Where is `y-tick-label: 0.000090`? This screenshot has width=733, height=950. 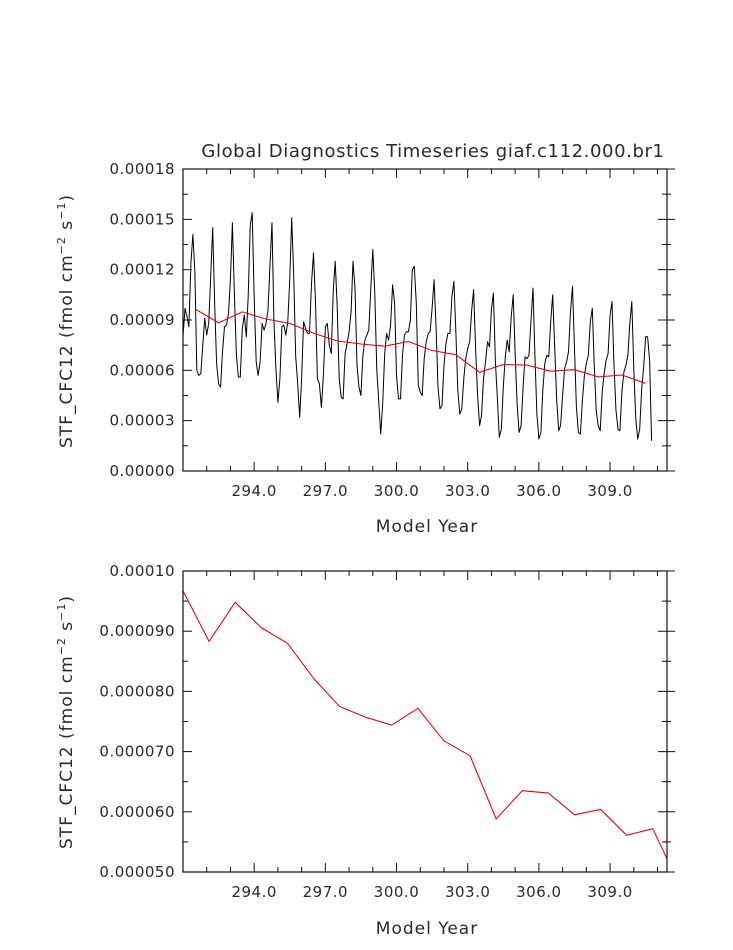 y-tick-label: 0.000090 is located at coordinates (137, 631).